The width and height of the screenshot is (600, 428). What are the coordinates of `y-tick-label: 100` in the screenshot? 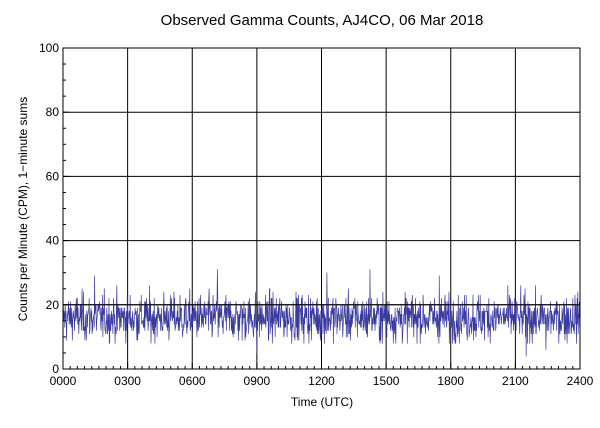 It's located at (49, 48).